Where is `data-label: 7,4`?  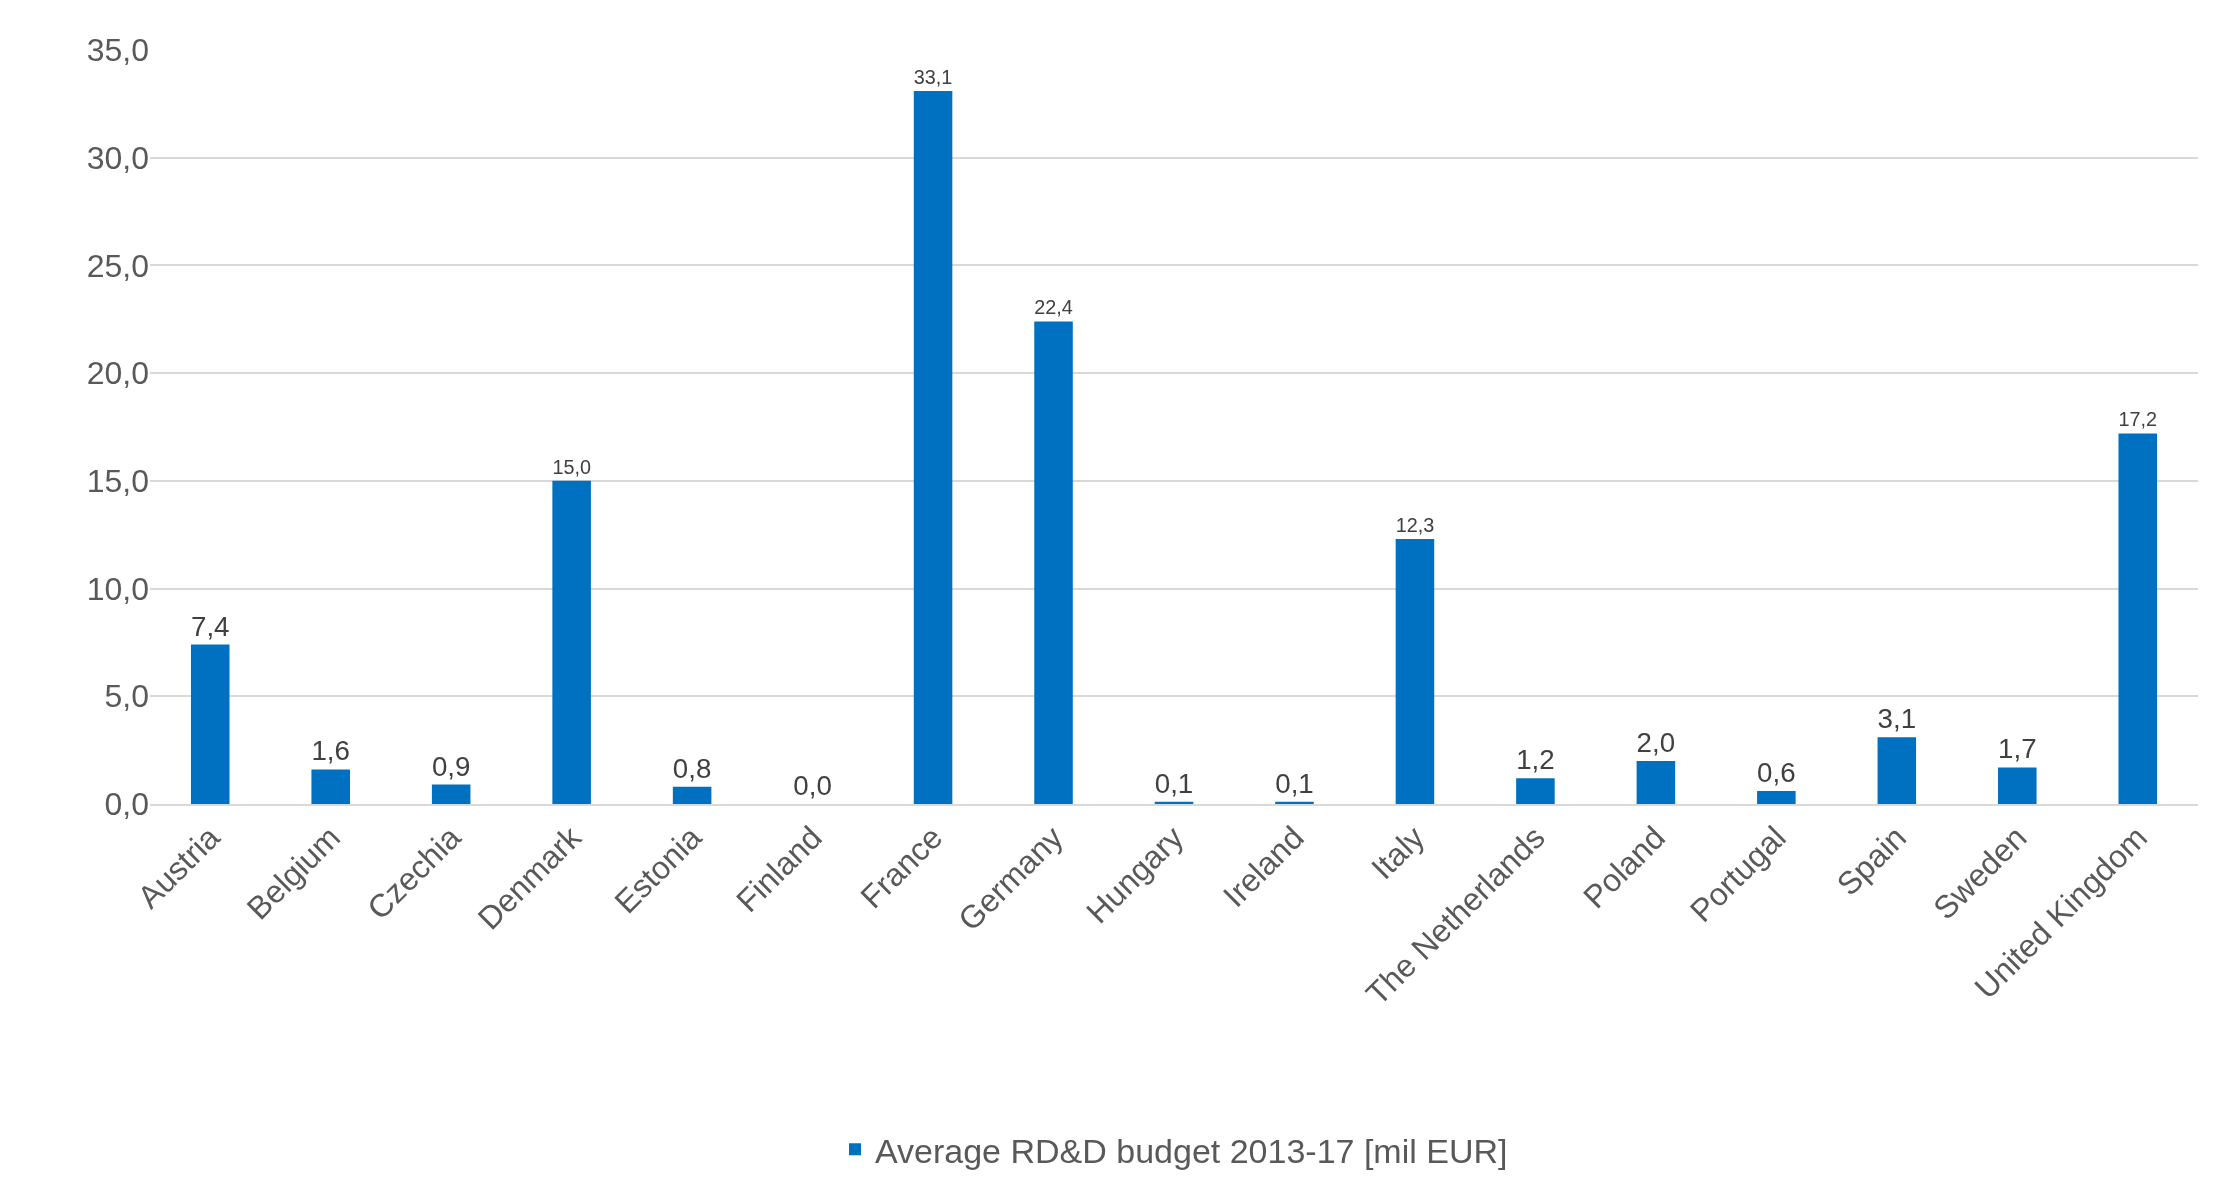
data-label: 7,4 is located at coordinates (210, 626).